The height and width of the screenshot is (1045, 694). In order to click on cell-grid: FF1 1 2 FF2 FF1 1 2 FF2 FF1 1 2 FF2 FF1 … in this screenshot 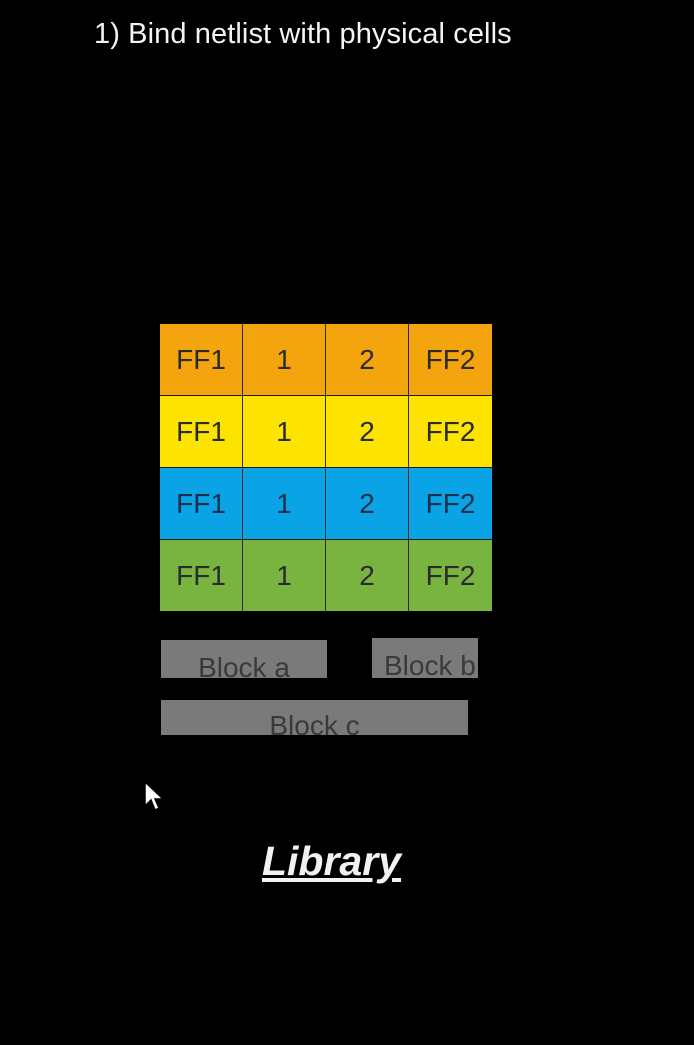, I will do `click(326, 467)`.